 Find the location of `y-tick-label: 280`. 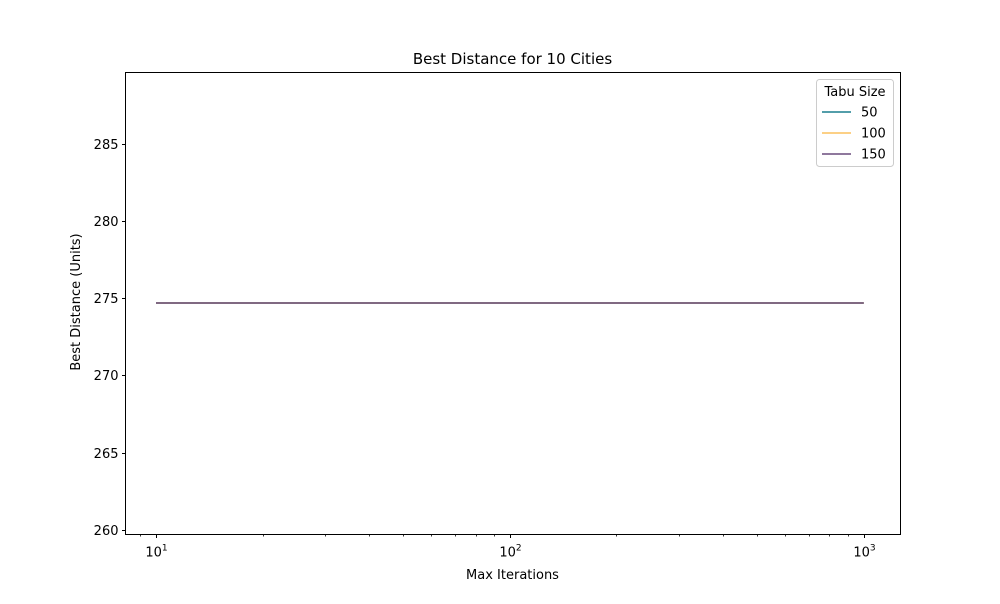

y-tick-label: 280 is located at coordinates (106, 222).